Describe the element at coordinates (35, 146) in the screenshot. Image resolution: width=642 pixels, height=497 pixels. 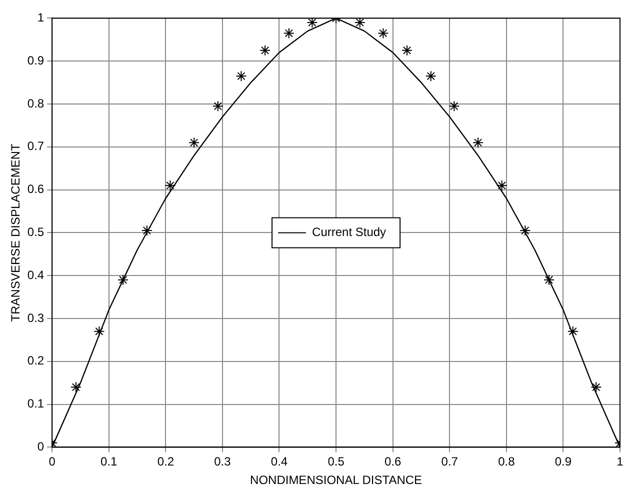
I see `y-tick-label: 0.7` at that location.